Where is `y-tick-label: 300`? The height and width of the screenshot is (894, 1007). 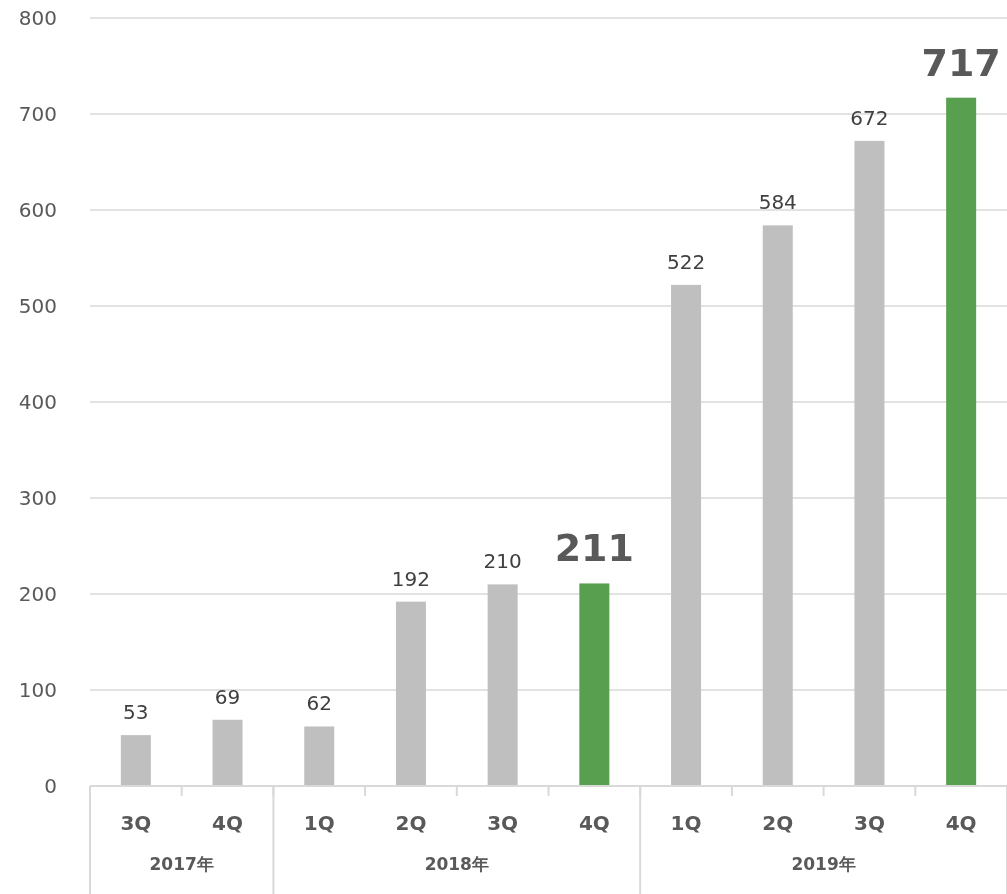 y-tick-label: 300 is located at coordinates (37, 498).